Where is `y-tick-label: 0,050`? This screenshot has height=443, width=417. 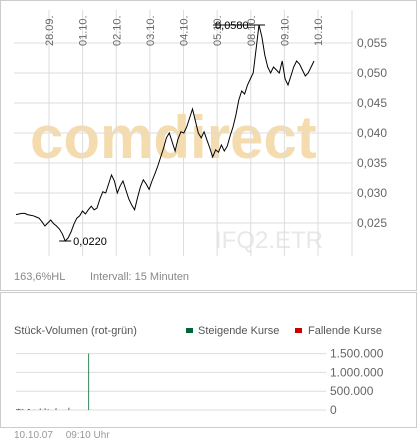
y-tick-label: 0,050 is located at coordinates (372, 73).